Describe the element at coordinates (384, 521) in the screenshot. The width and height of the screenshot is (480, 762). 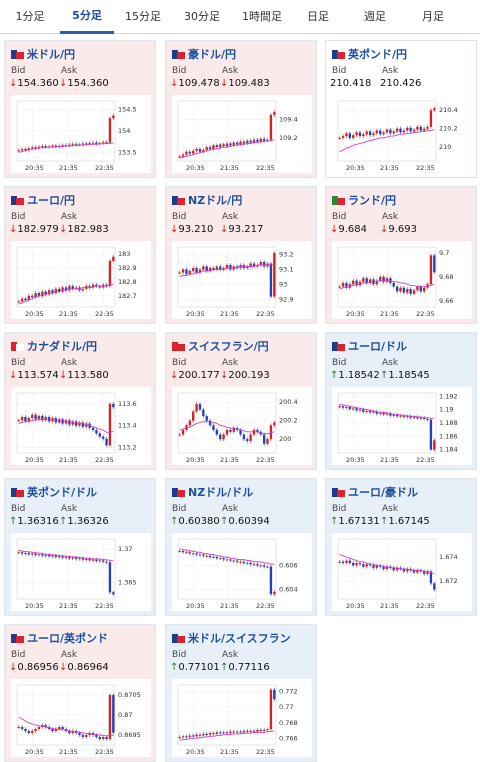
I see `arrow-up-icon: ↑` at that location.